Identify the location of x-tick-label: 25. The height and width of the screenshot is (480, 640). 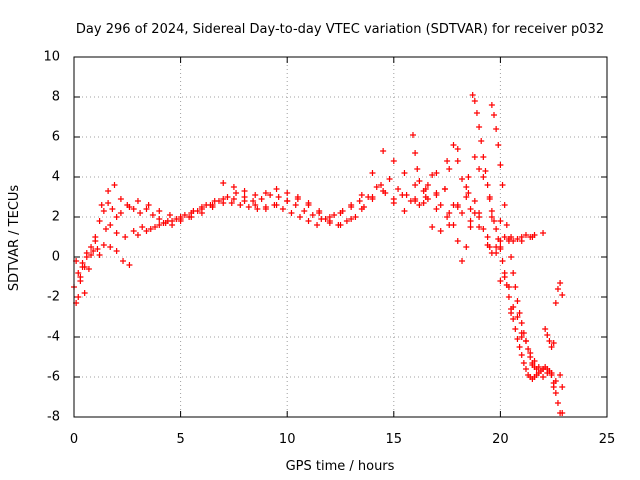
(607, 439).